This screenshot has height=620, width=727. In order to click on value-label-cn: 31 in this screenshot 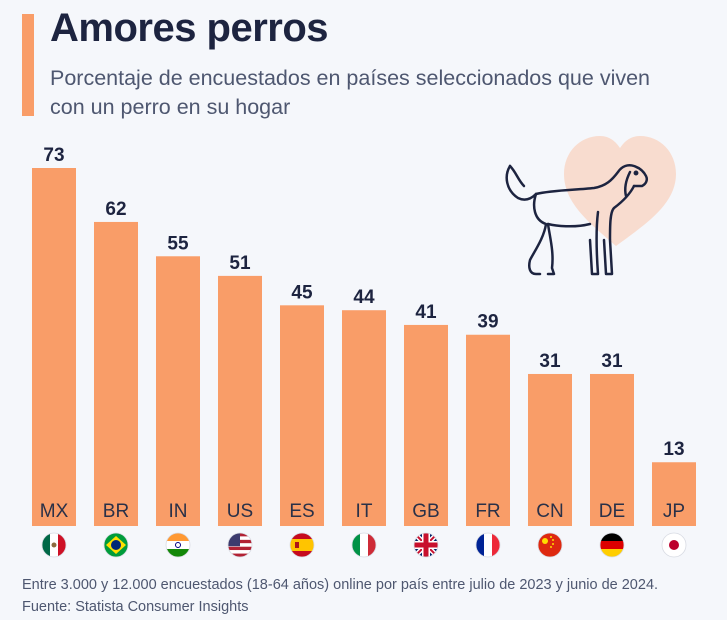, I will do `click(550, 361)`.